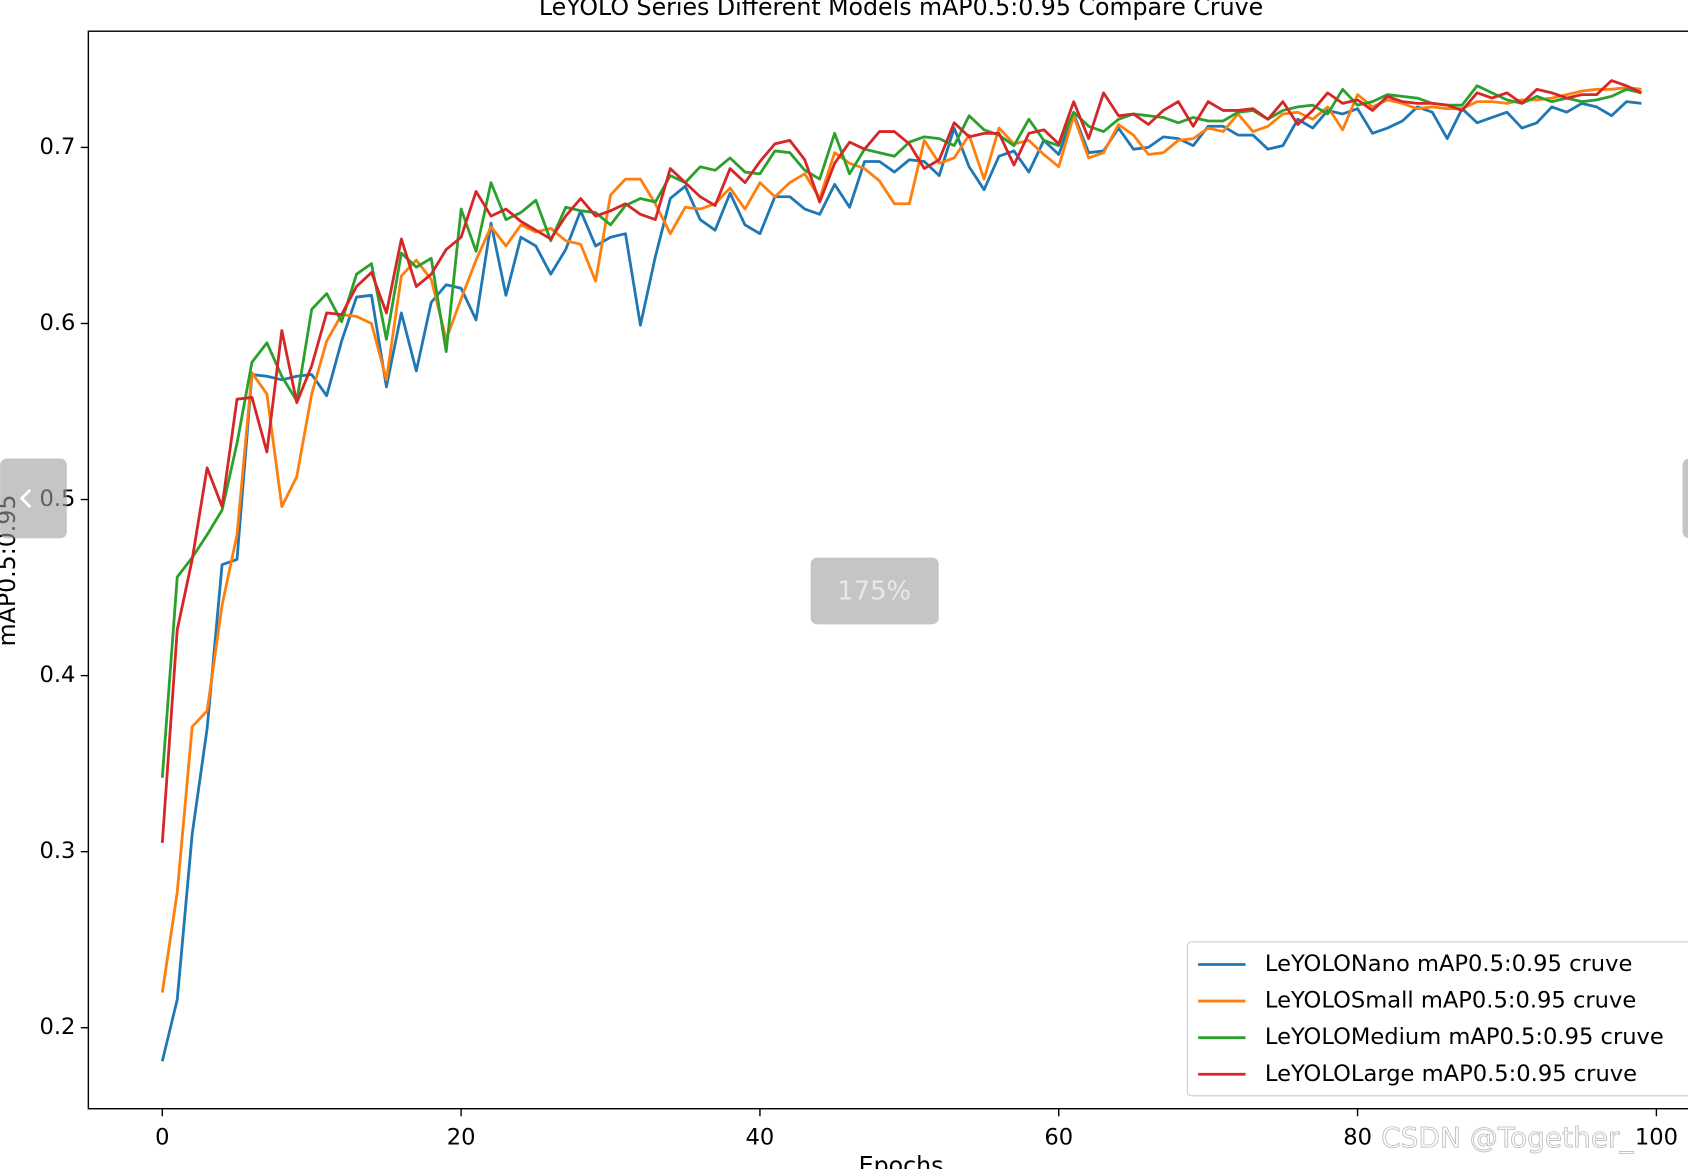 The width and height of the screenshot is (1688, 1169). What do you see at coordinates (760, 1137) in the screenshot?
I see `x-tick-label: 40` at bounding box center [760, 1137].